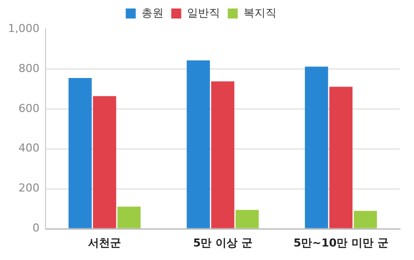 The height and width of the screenshot is (260, 414). What do you see at coordinates (105, 243) in the screenshot?
I see `x-tick-label: 서천군` at bounding box center [105, 243].